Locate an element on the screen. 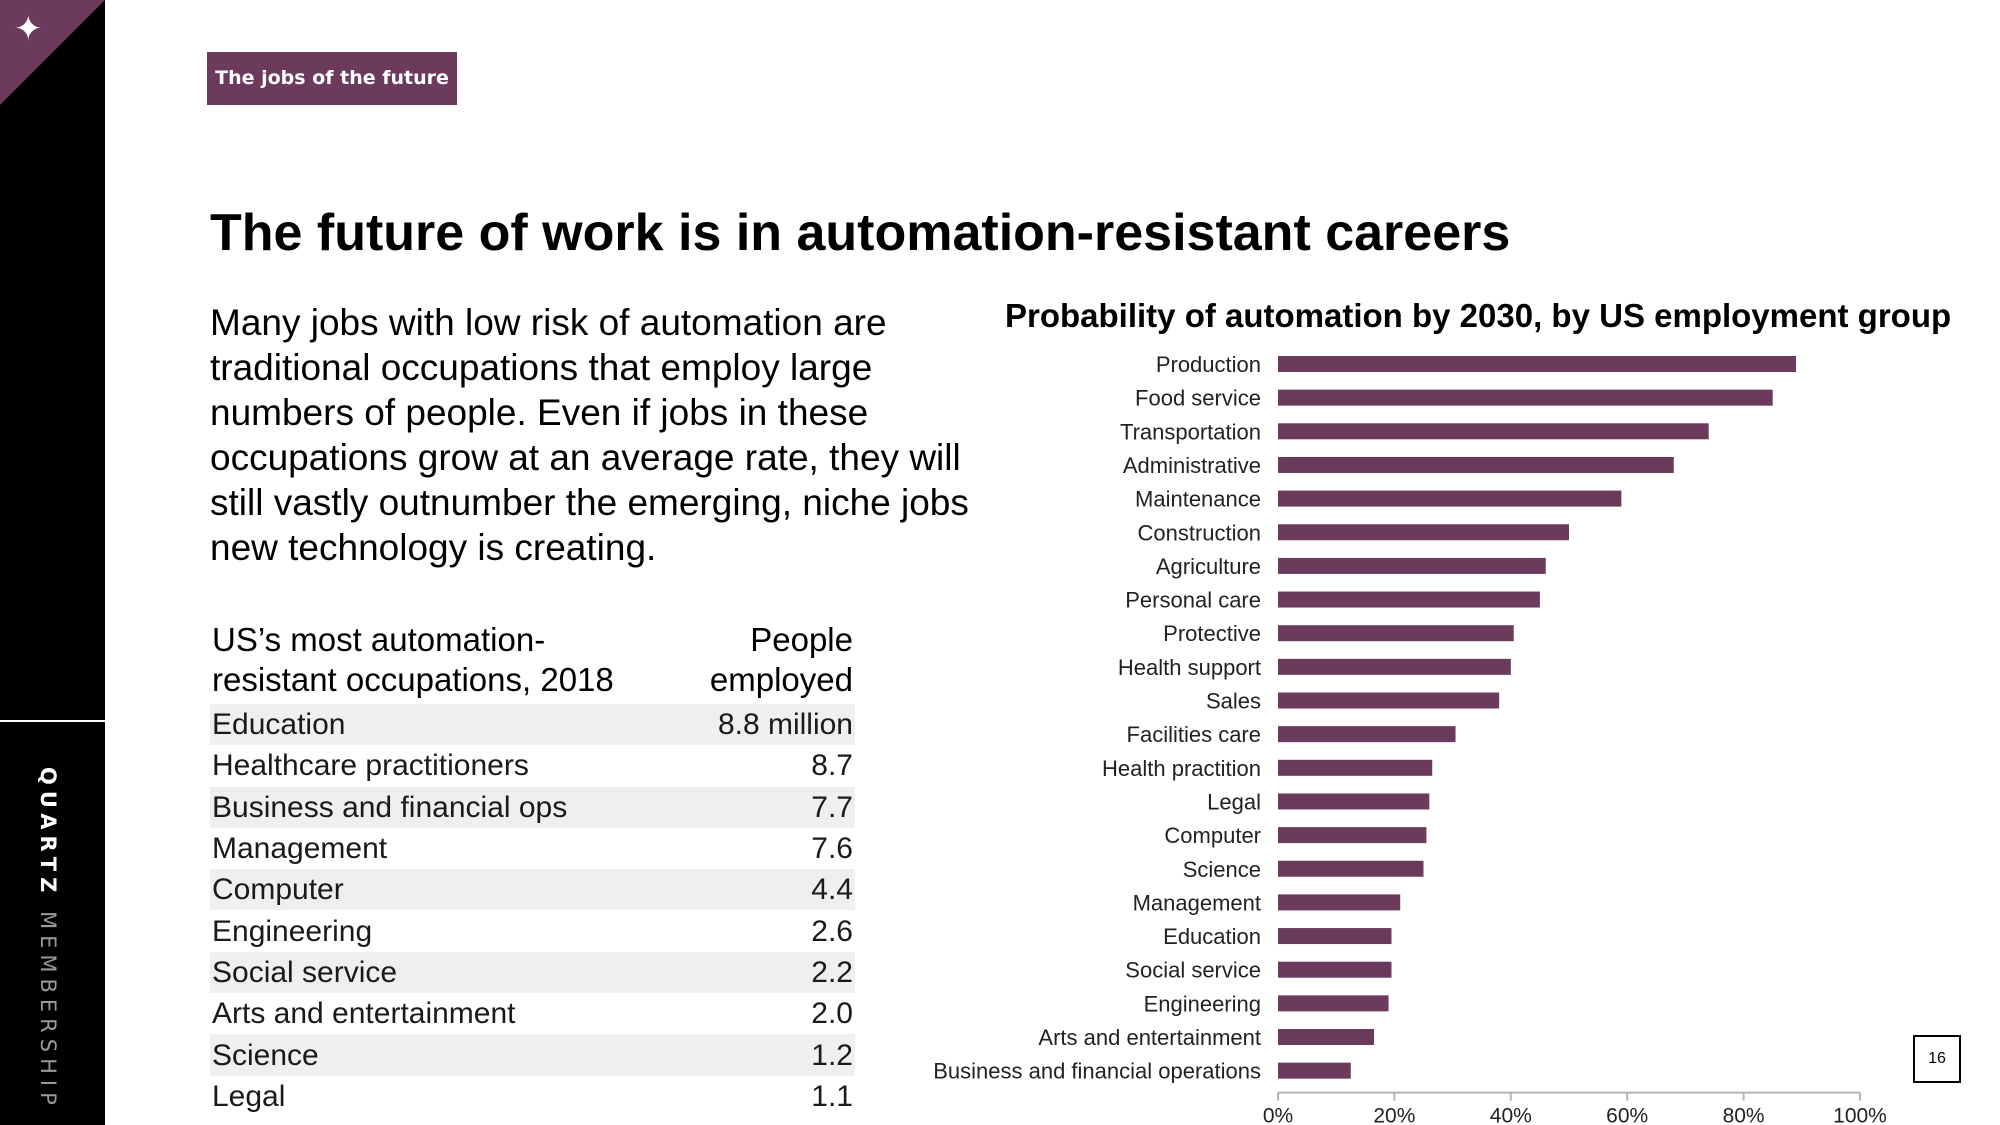 The height and width of the screenshot is (1125, 2000). sparkle-icon: ✦ is located at coordinates (28, 29).